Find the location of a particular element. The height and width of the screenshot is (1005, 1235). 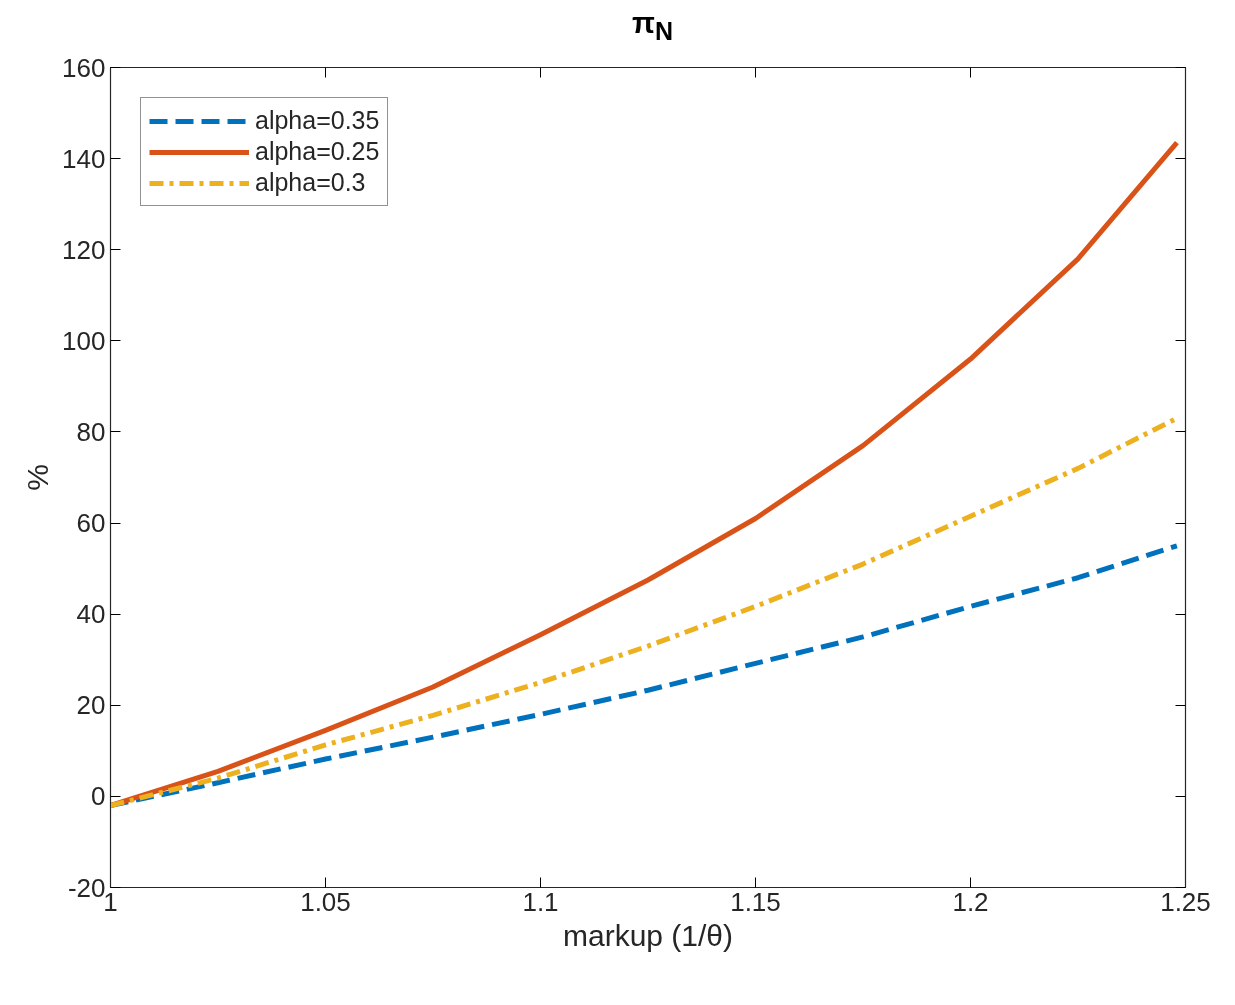

y-tick-label: 80 is located at coordinates (91, 431).